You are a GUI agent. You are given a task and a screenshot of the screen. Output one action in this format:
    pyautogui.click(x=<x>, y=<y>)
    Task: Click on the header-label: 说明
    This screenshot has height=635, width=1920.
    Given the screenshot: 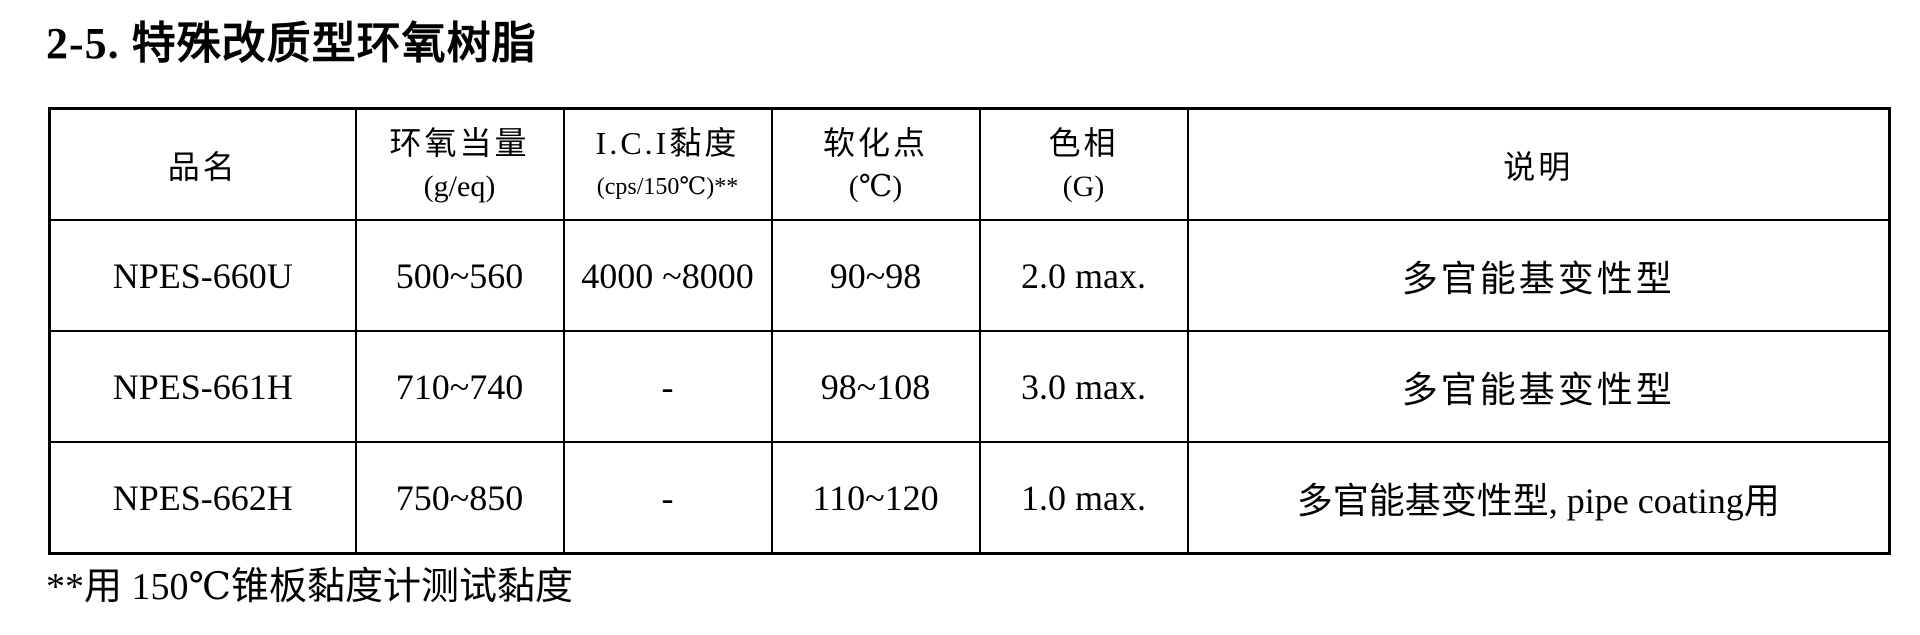 What is the action you would take?
    pyautogui.click(x=1538, y=166)
    